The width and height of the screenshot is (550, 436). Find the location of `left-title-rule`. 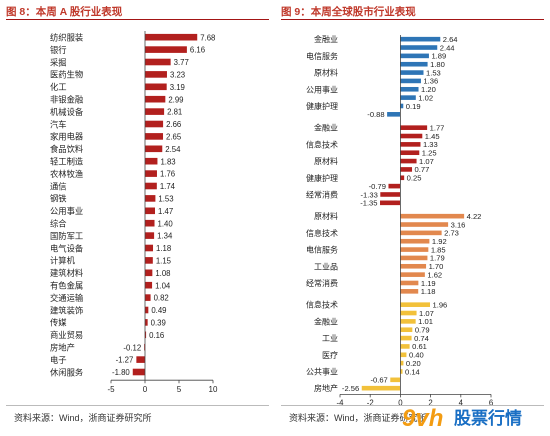

left-title-rule is located at coordinates (137, 19).